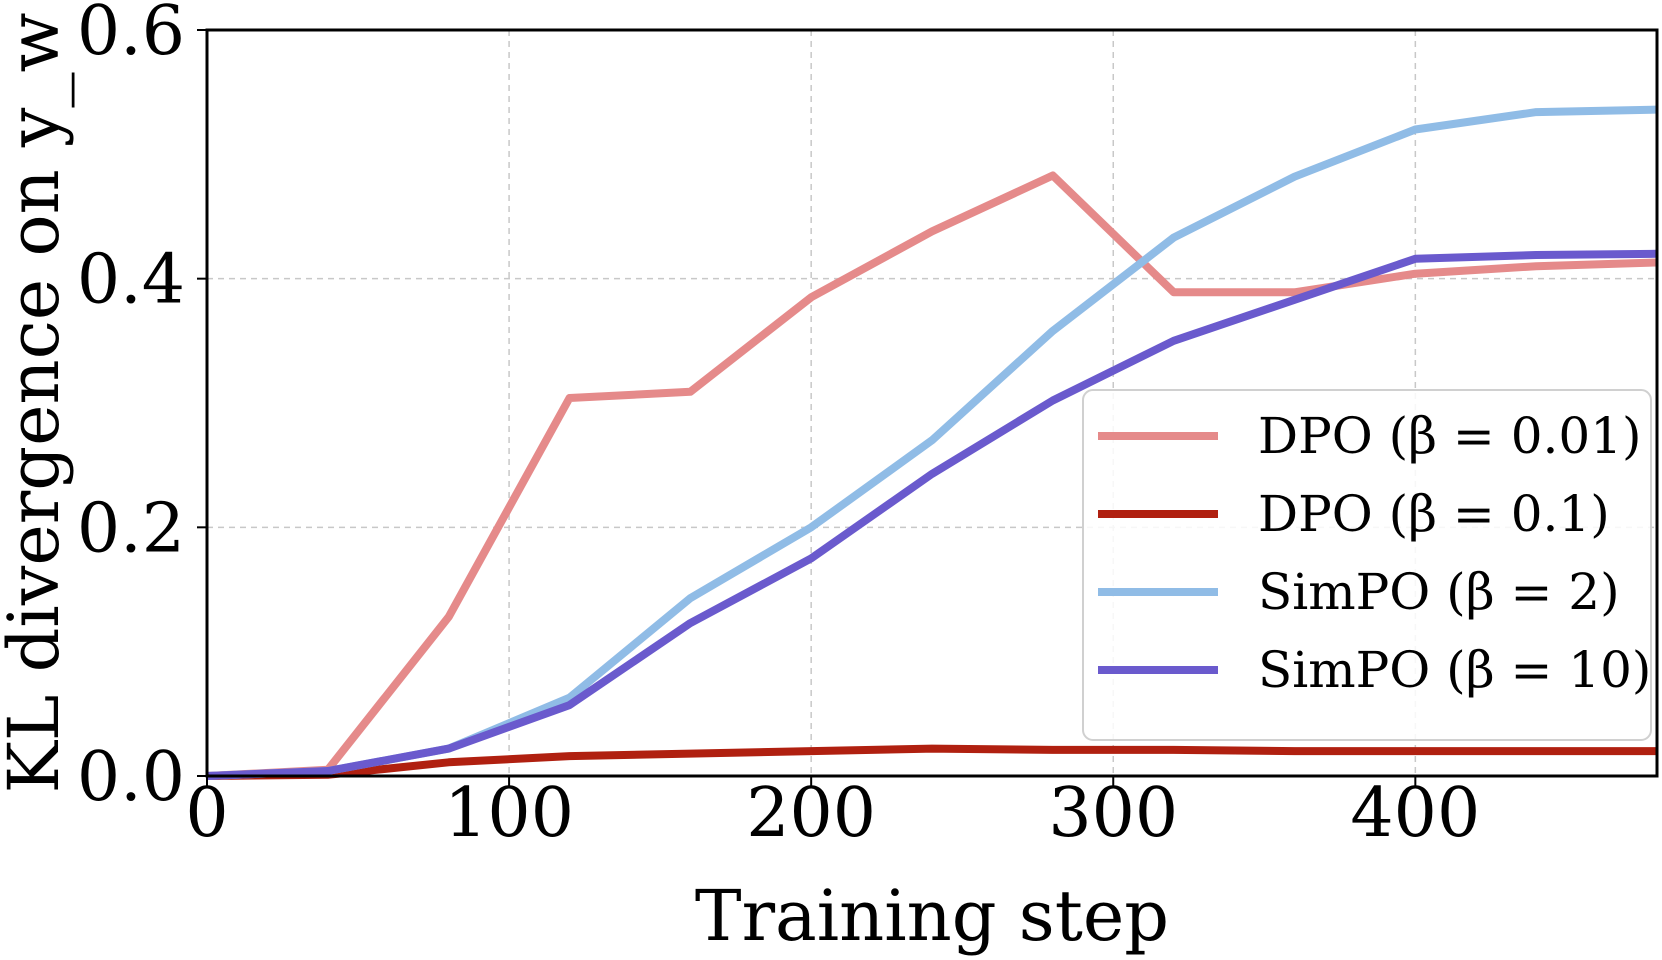 This screenshot has width=1662, height=960. I want to click on y-tick-label: 0.2, so click(131, 528).